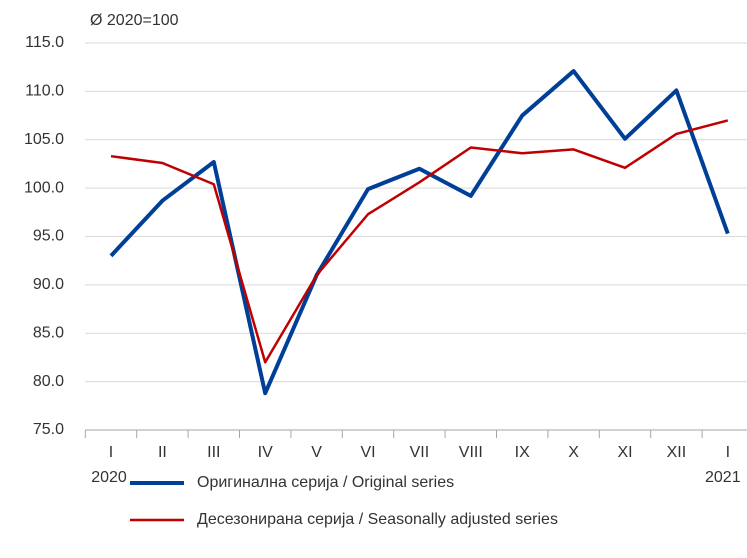 The image size is (747, 558). Describe the element at coordinates (48, 332) in the screenshot. I see `y-tick-label: 85.0` at that location.